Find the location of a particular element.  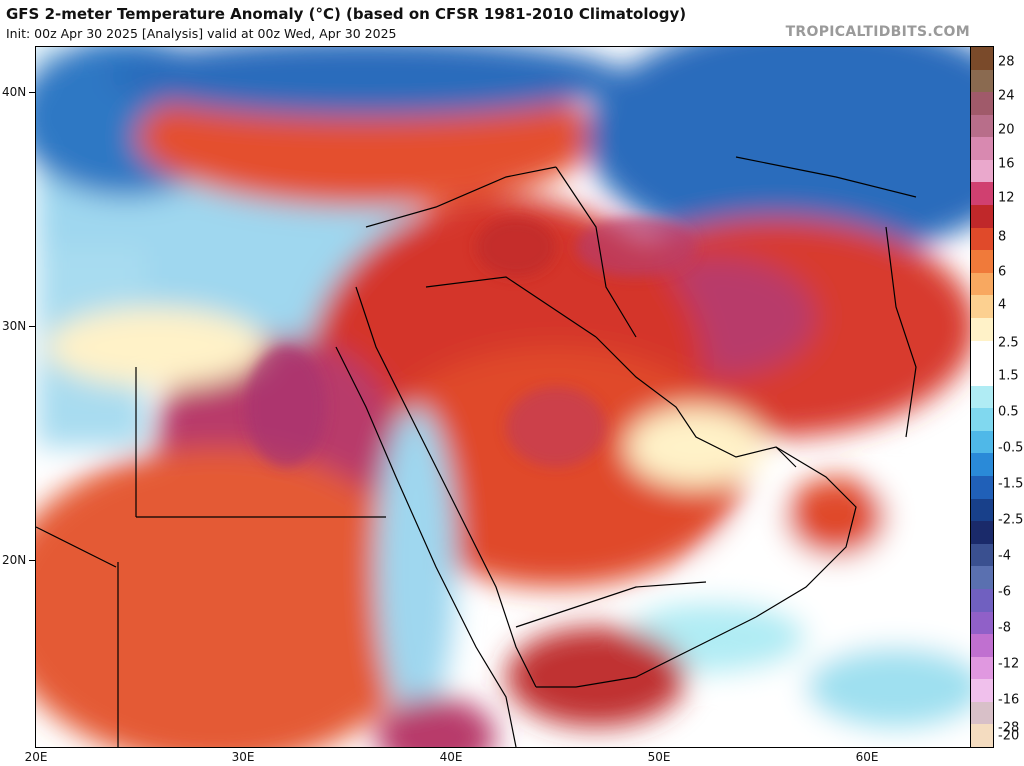

iran-east-border is located at coordinates (901, 332).